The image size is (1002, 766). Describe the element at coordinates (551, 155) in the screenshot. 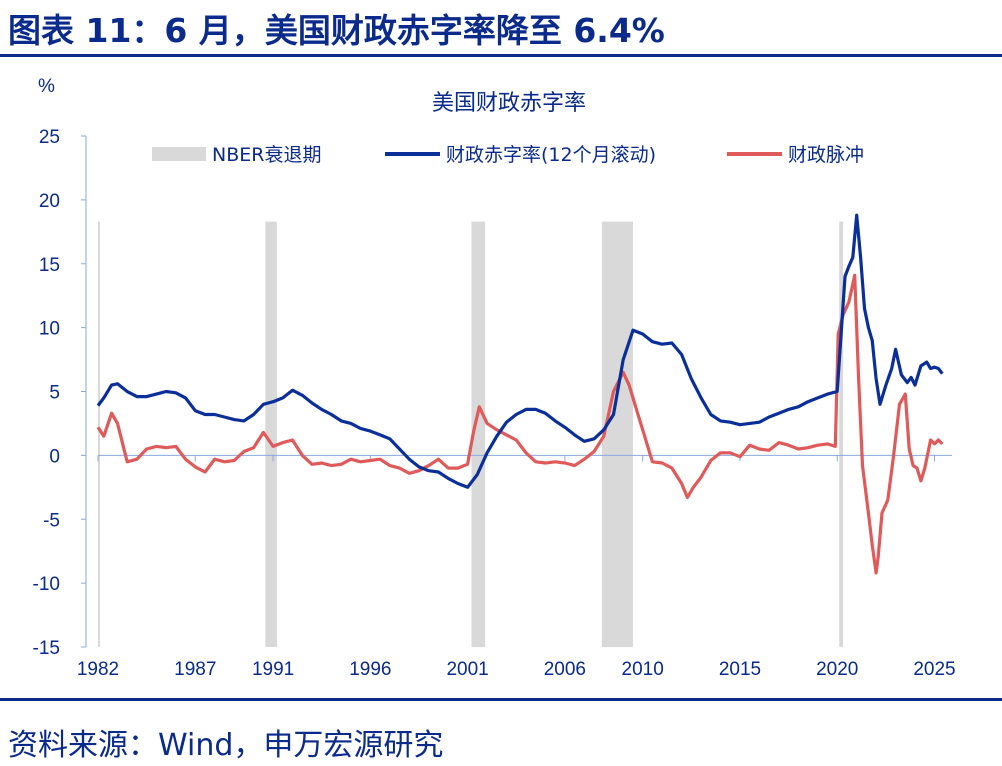

I see `legend-deficit-label: 财政赤字率(12个月滚动)` at that location.